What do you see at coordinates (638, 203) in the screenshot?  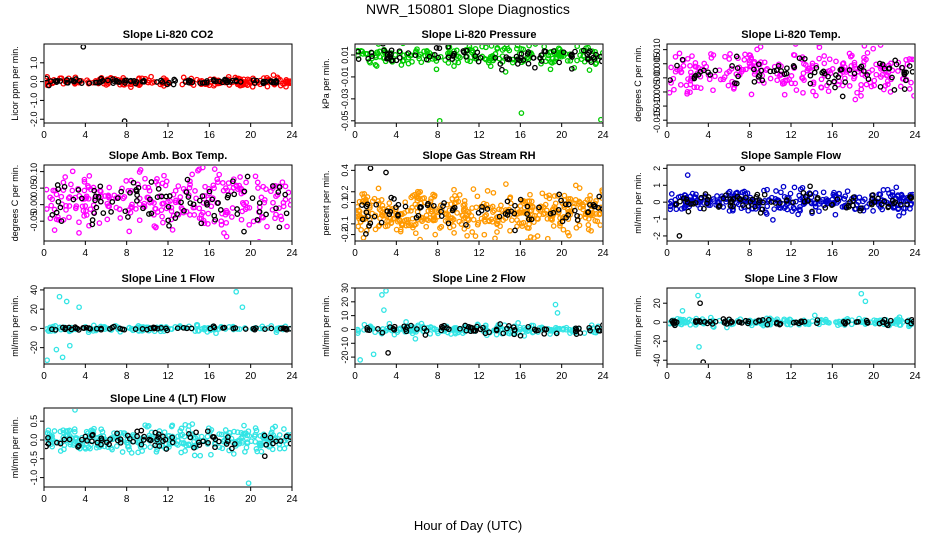 I see `y-axis-label: ml/min per min.` at bounding box center [638, 203].